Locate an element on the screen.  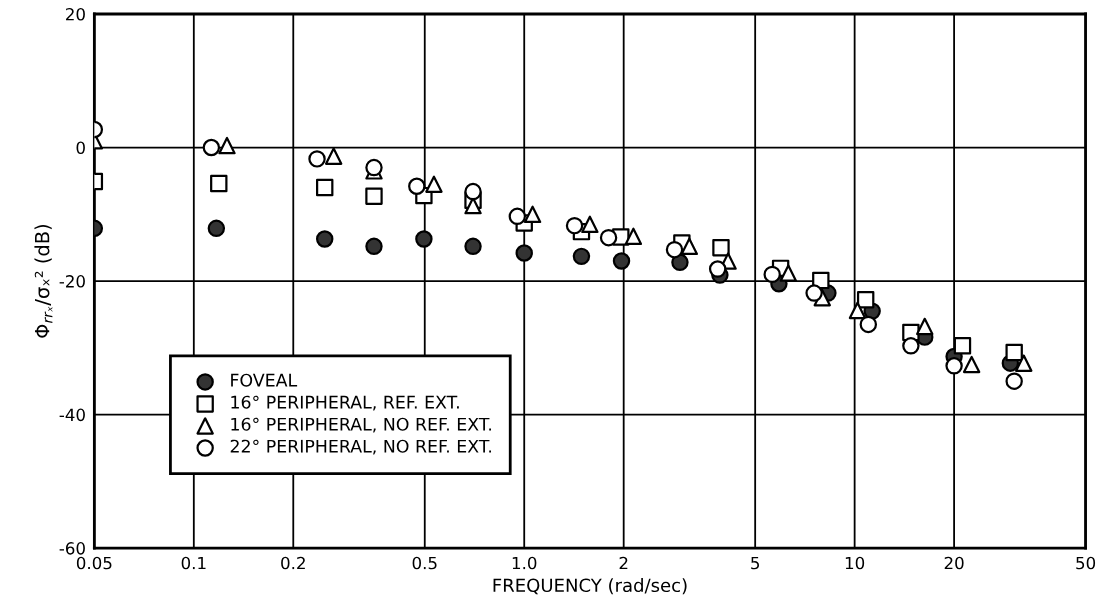
y-tick-label: 20 is located at coordinates (75, 14).